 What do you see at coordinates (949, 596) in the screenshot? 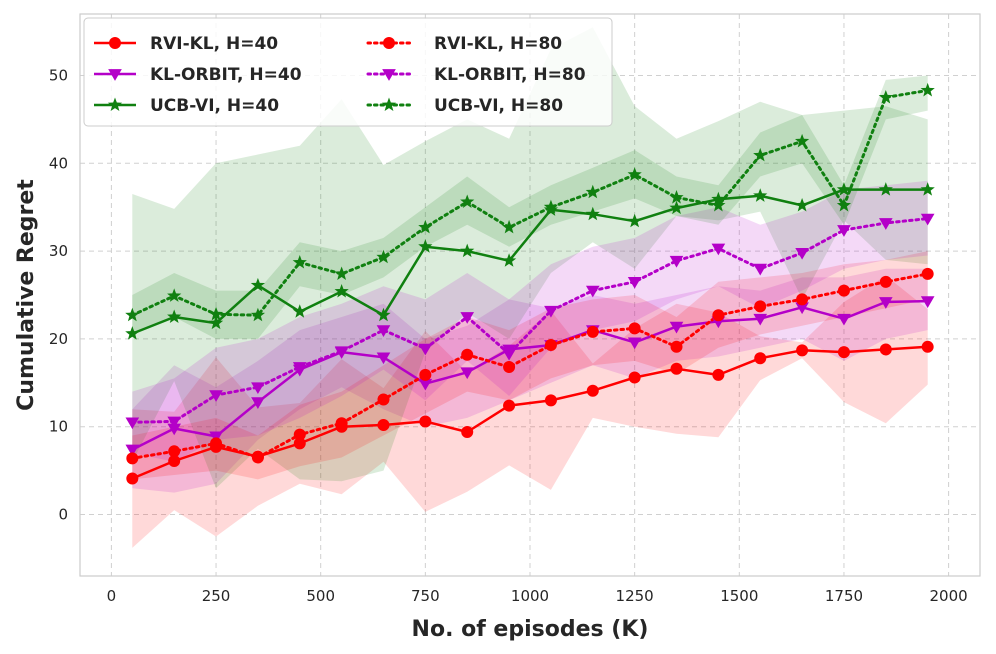
I see `x-tick-label: 2000` at bounding box center [949, 596].